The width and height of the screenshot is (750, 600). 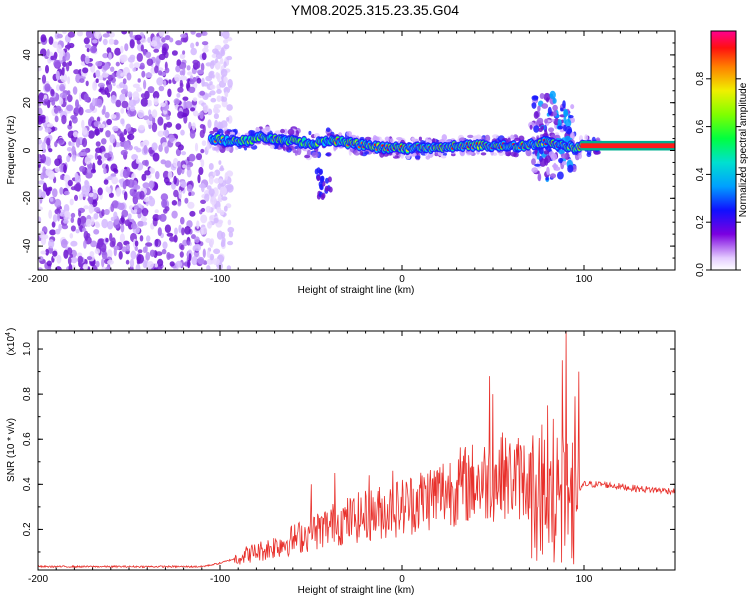 What do you see at coordinates (700, 78) in the screenshot?
I see `colorbar-tick-label: 0.8` at bounding box center [700, 78].